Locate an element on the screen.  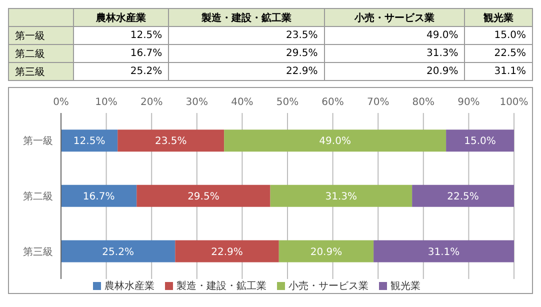
x-tick-label: 20% is located at coordinates (151, 102).